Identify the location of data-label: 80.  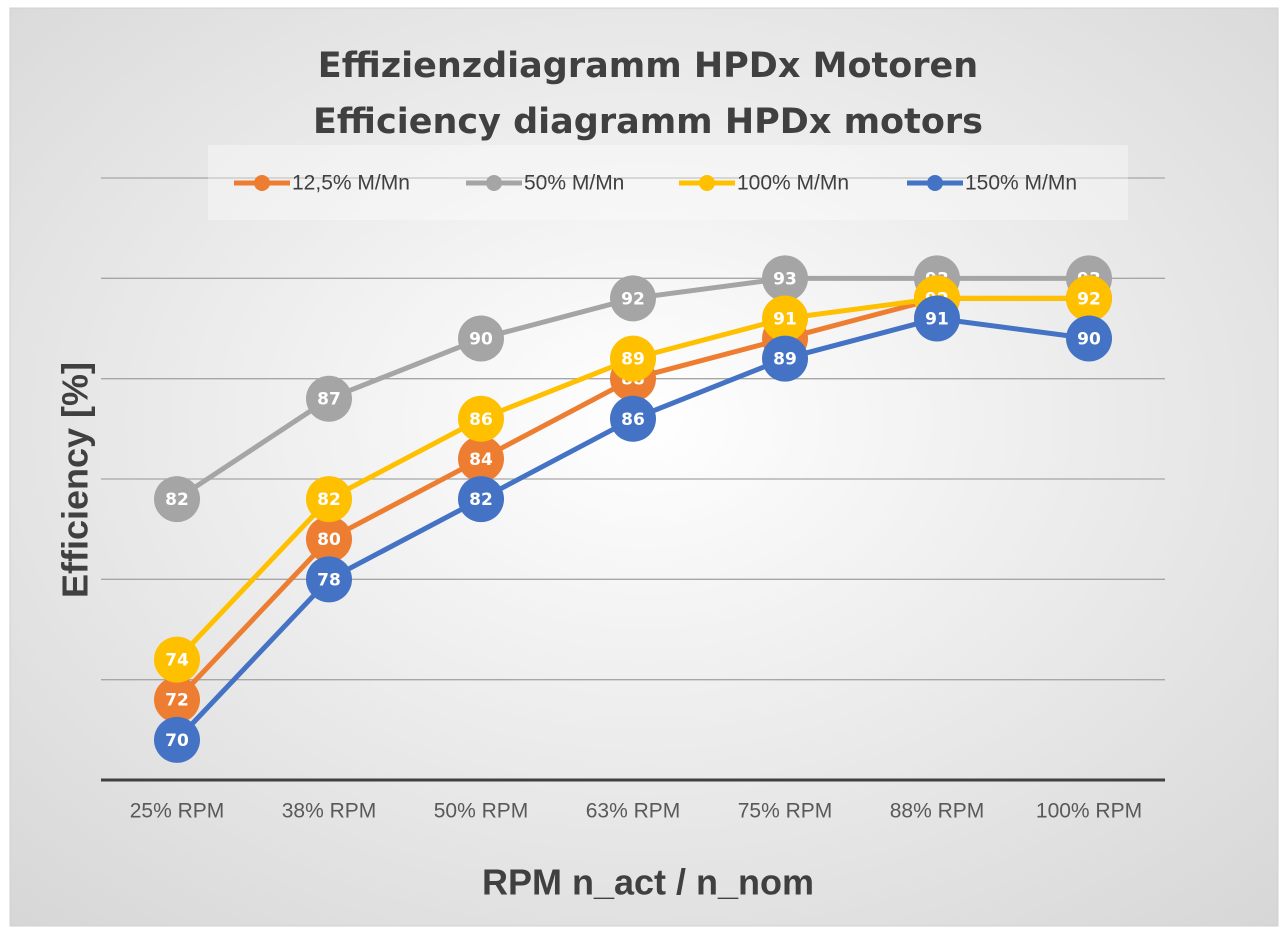
(329, 540).